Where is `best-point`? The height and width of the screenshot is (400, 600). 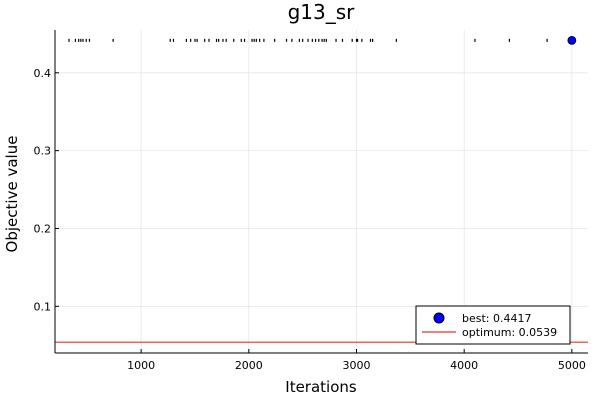
best-point is located at coordinates (572, 40).